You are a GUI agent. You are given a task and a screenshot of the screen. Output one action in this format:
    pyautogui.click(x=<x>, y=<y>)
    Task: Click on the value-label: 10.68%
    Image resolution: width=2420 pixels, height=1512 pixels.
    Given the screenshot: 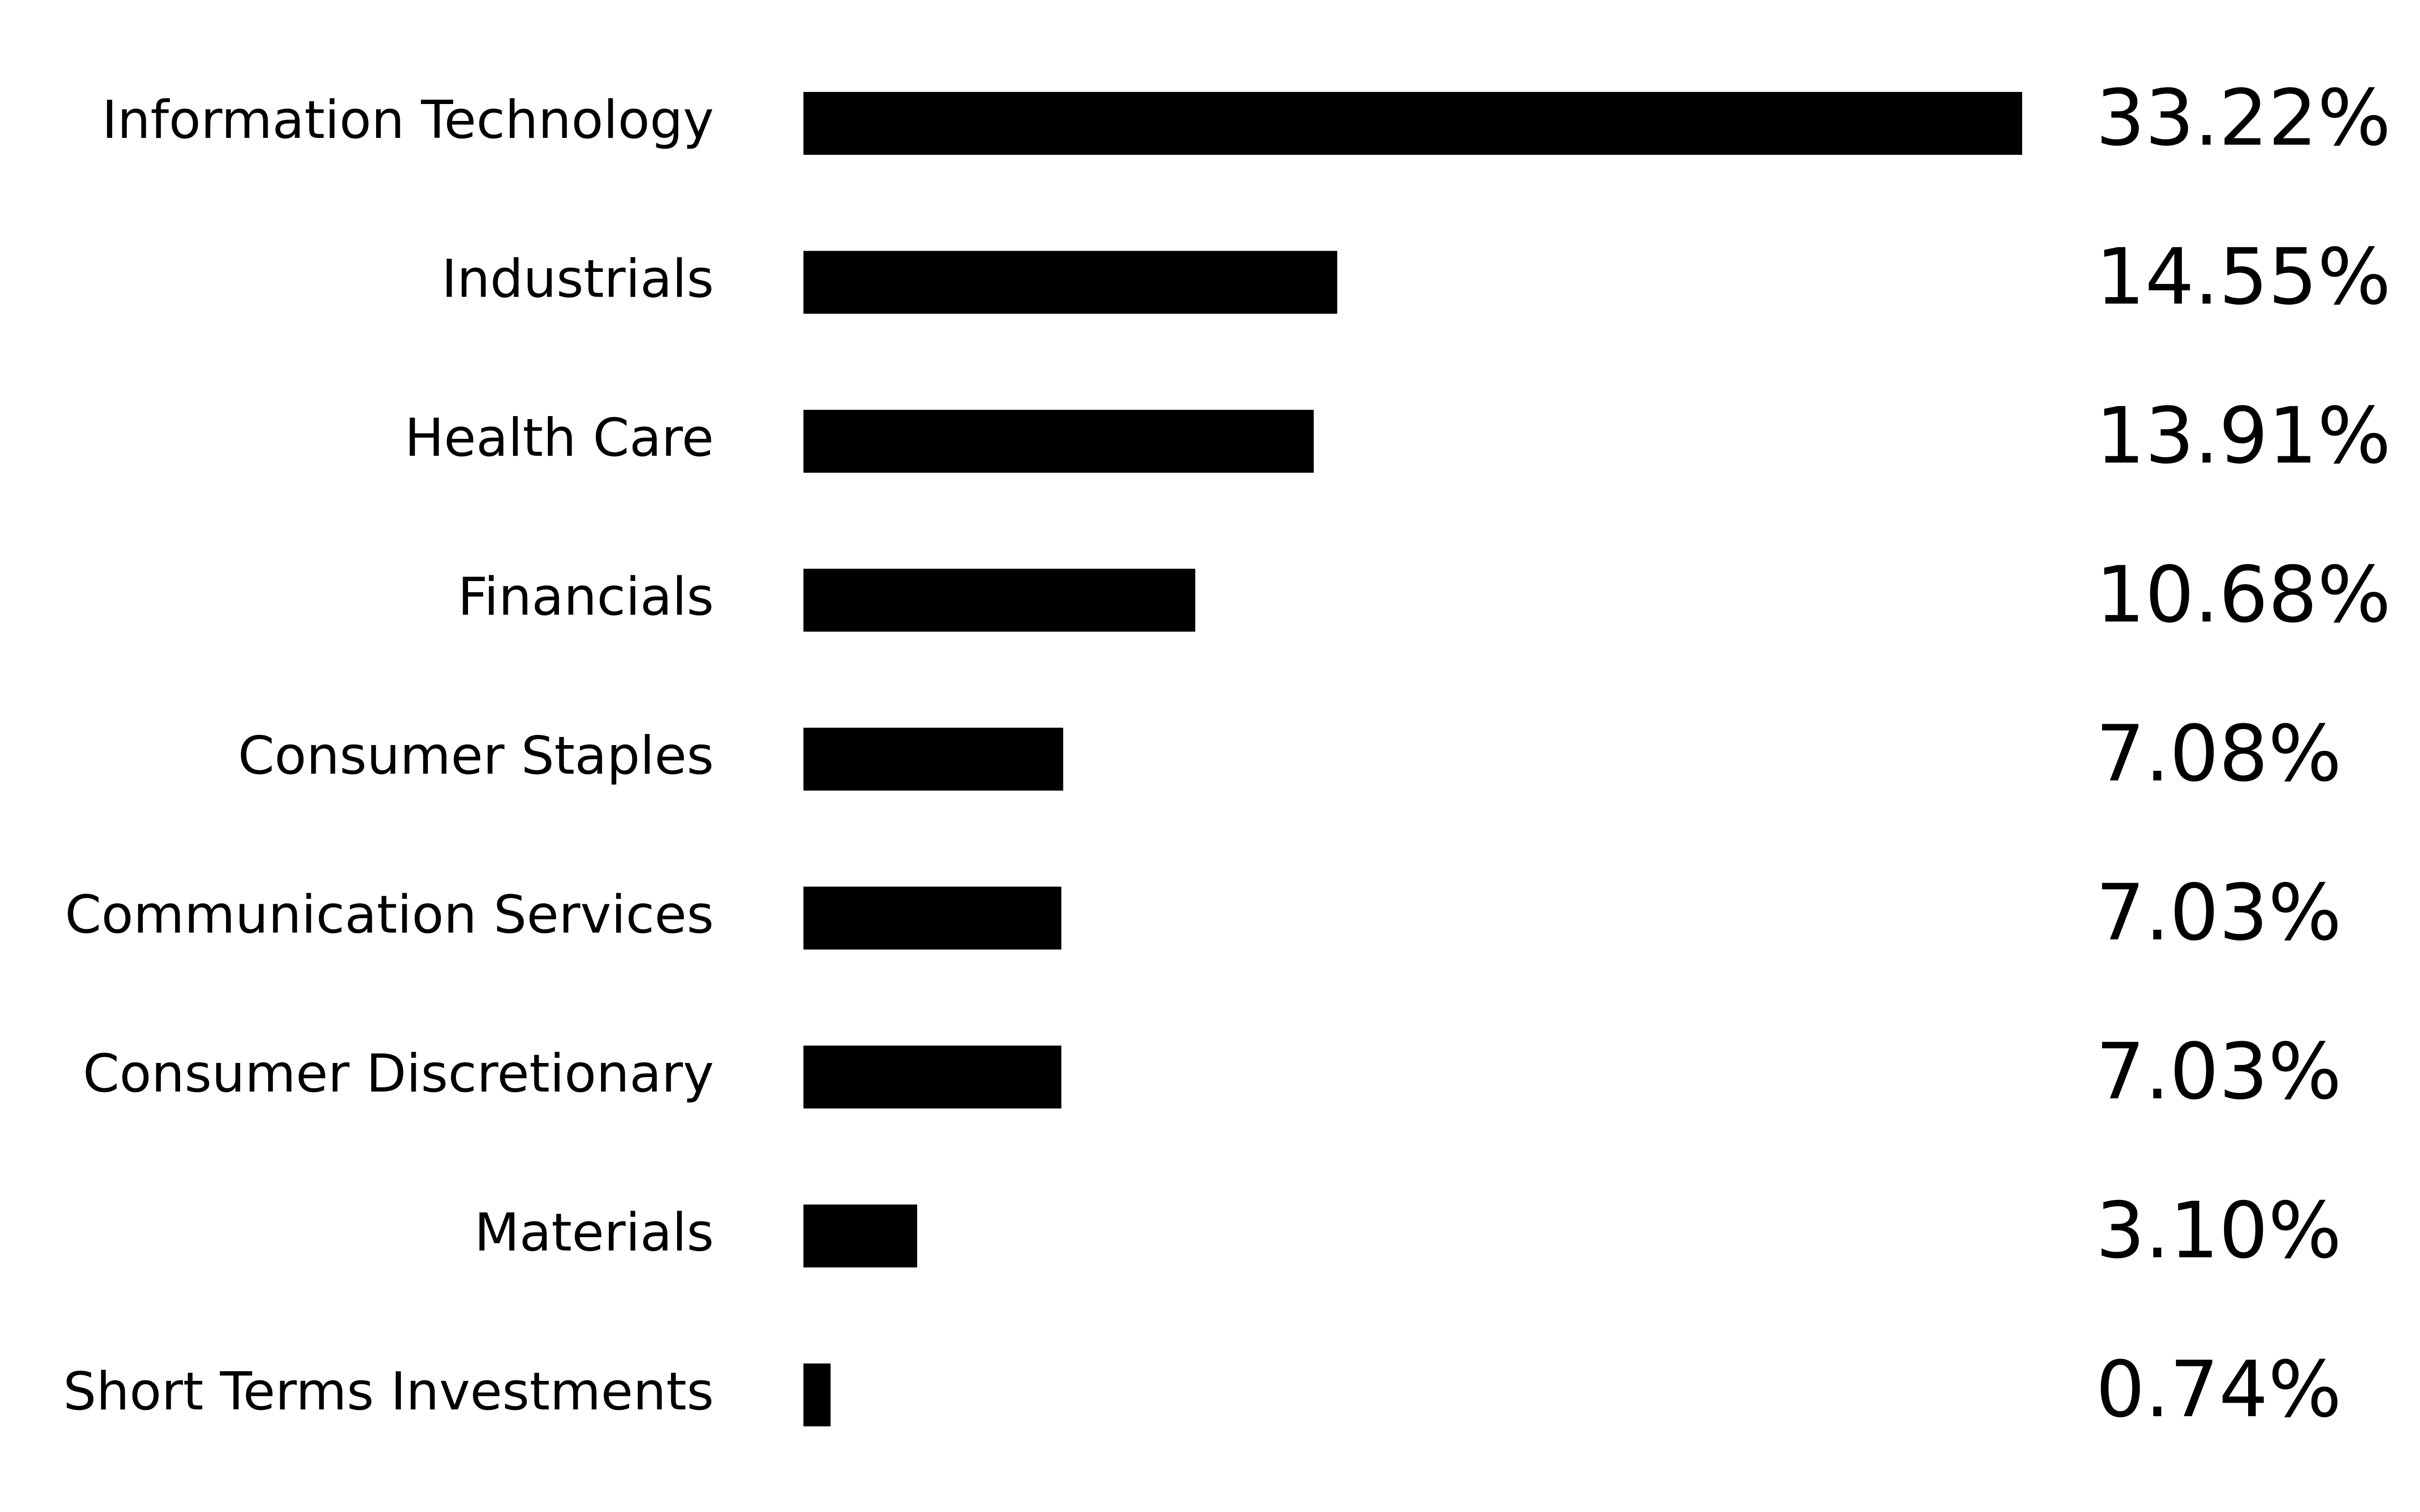 What is the action you would take?
    pyautogui.click(x=2243, y=594)
    